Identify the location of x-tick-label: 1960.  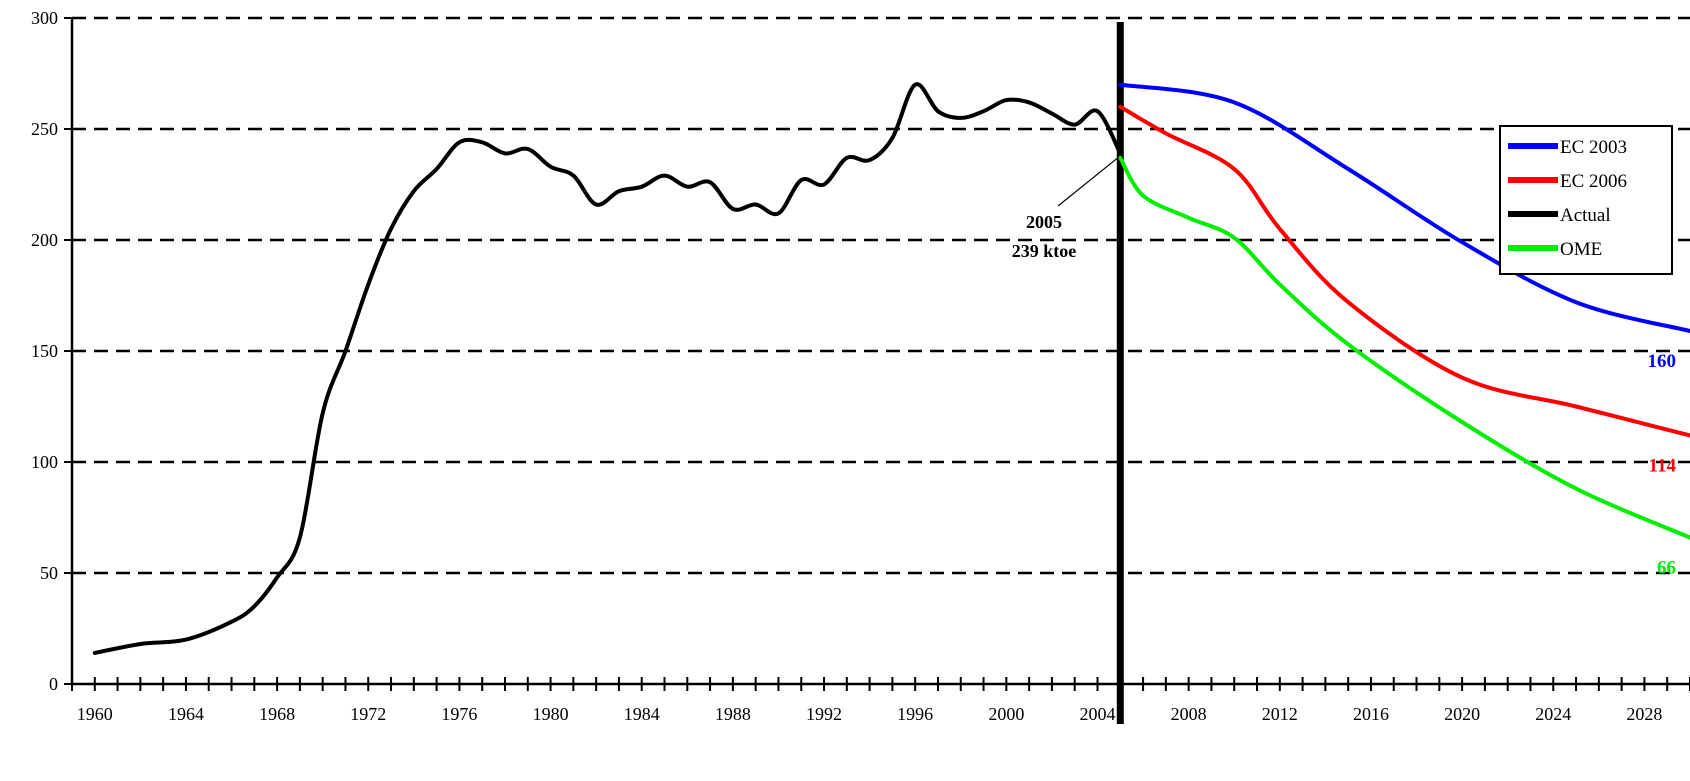
(95, 714).